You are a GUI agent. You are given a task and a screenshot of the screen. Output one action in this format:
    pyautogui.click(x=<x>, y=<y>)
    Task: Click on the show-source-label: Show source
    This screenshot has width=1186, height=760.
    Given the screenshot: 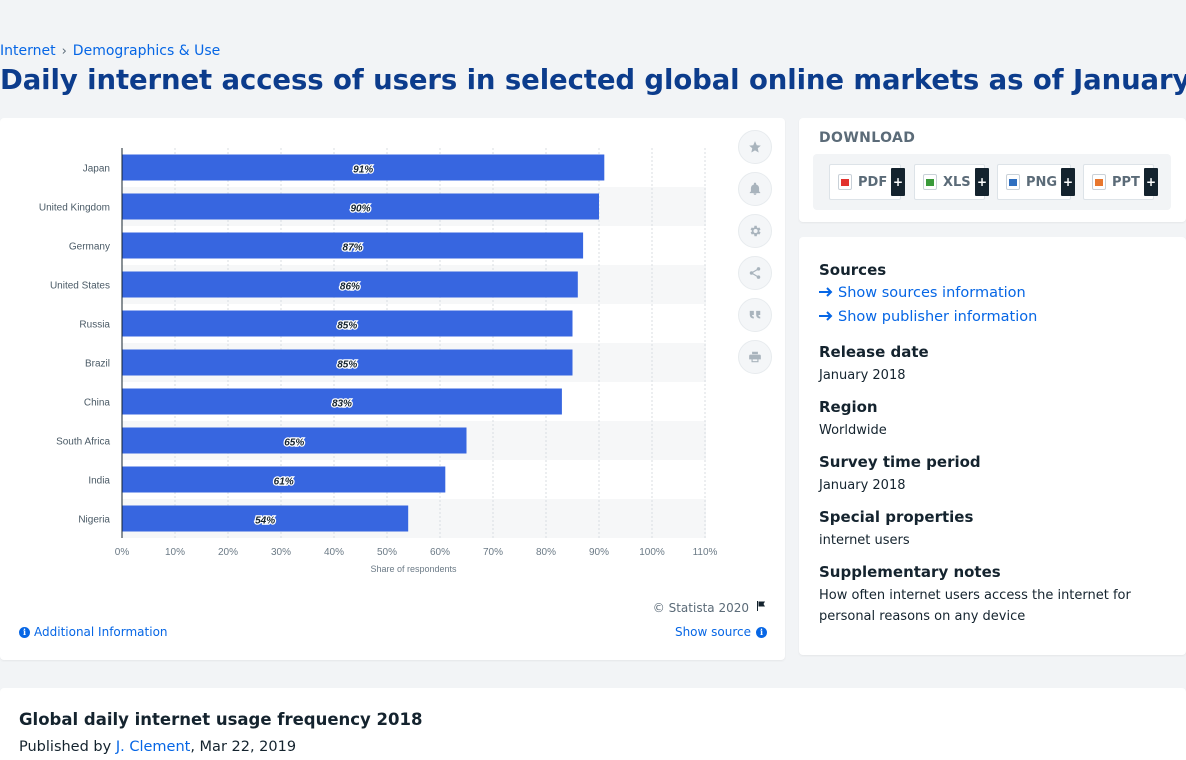 What is the action you would take?
    pyautogui.click(x=712, y=632)
    